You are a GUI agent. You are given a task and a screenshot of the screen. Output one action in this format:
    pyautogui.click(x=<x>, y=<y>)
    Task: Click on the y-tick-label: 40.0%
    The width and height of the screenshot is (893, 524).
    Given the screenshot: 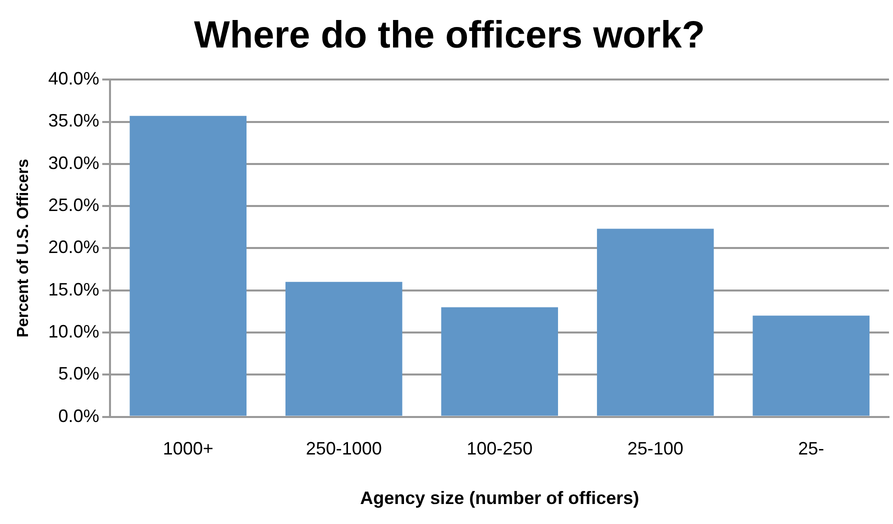 What is the action you would take?
    pyautogui.click(x=74, y=78)
    